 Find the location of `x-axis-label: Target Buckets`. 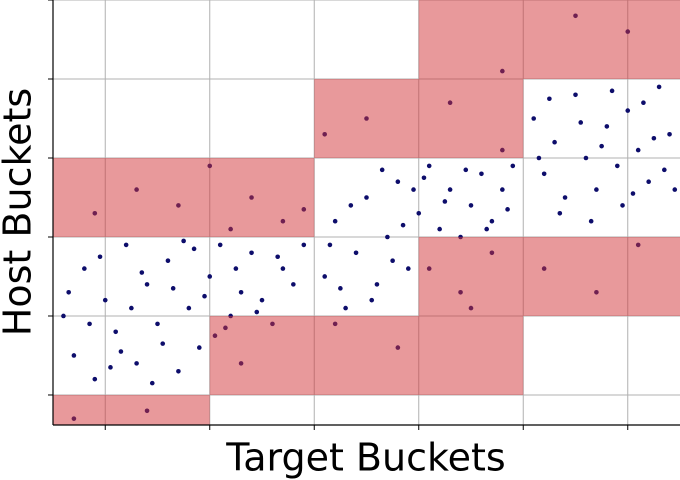

x-axis-label: Target Buckets is located at coordinates (365, 458).